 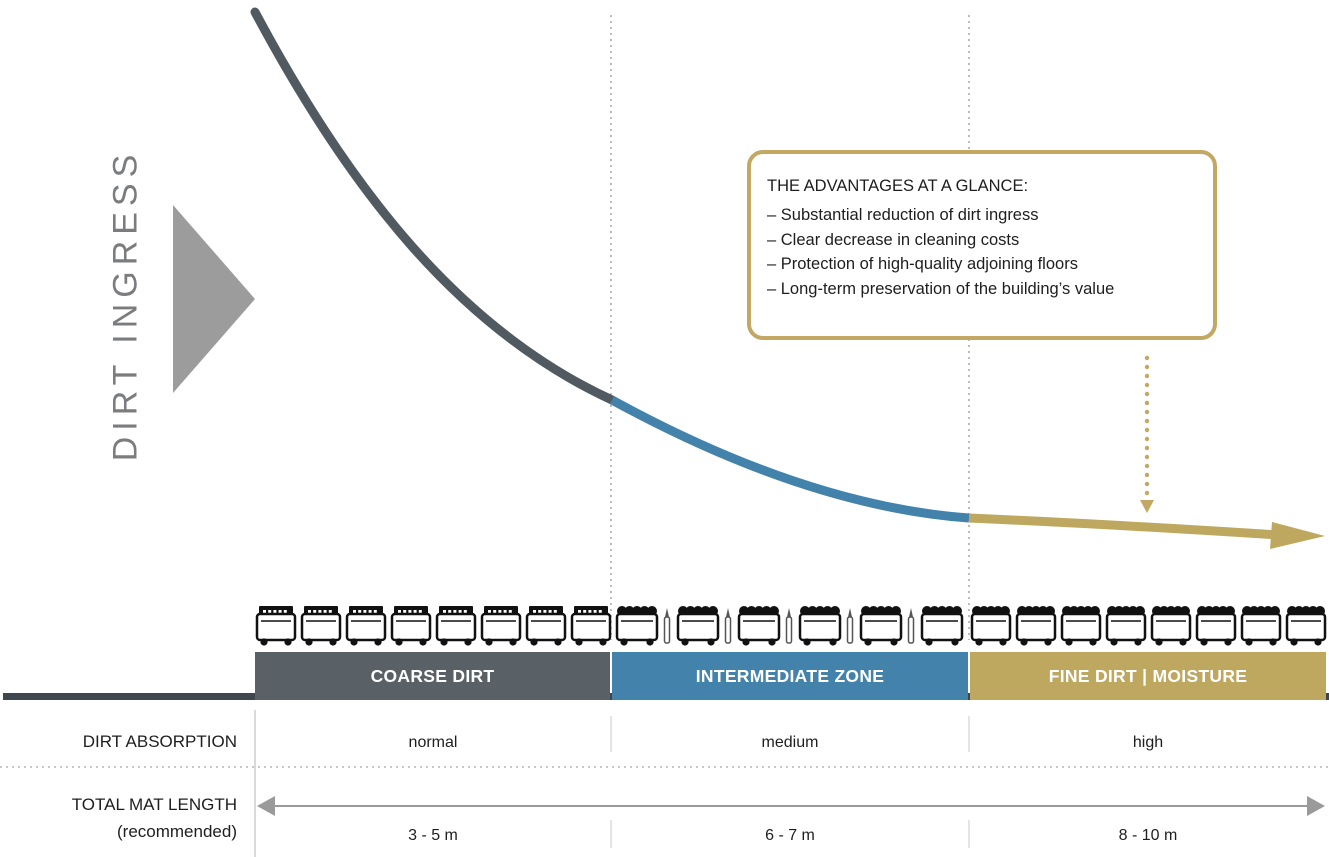 I want to click on curve-arrowhead-icon, so click(x=1297, y=535).